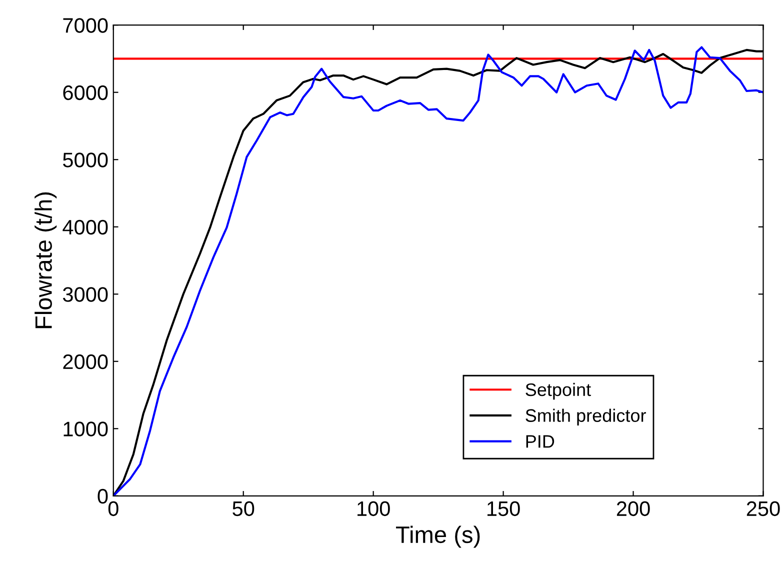 The width and height of the screenshot is (782, 570). Describe the element at coordinates (45, 260) in the screenshot. I see `y-axis-title: Flowrate (t/h)` at that location.